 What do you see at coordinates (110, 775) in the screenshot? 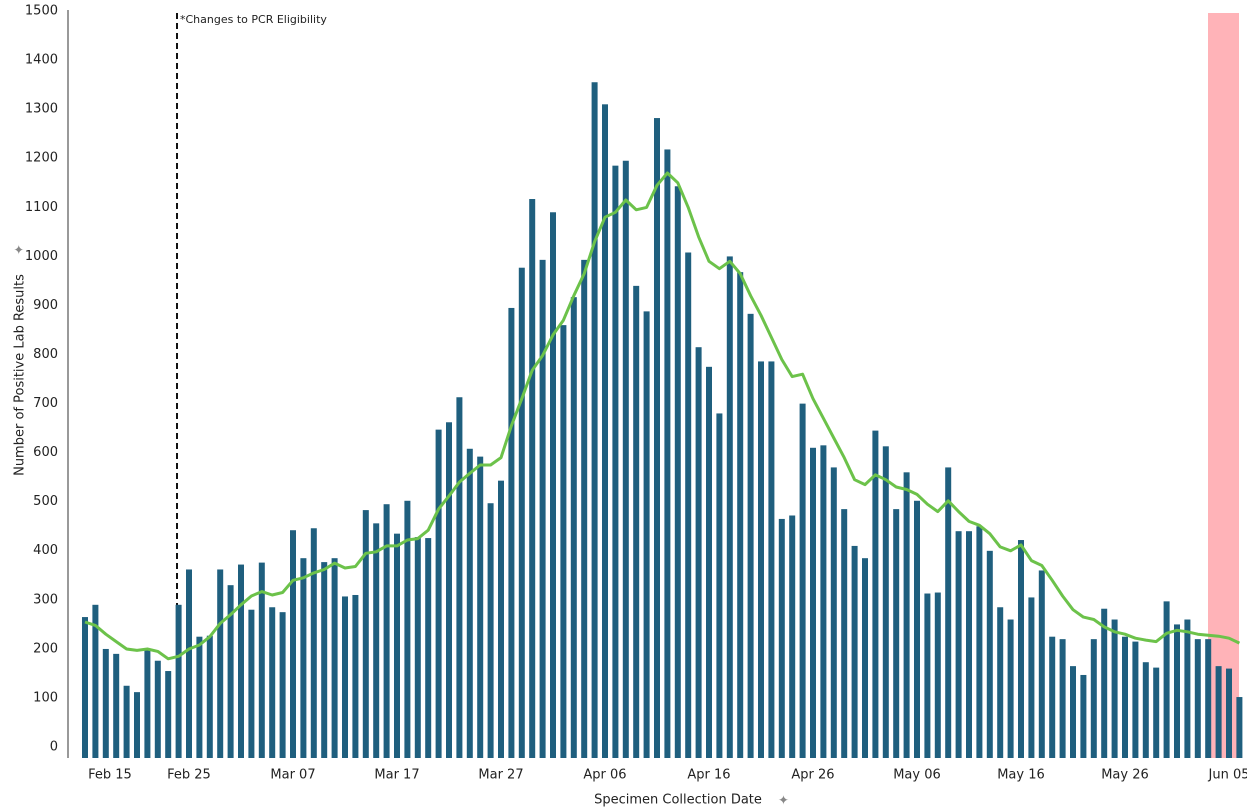
I see `x-tick-label: Feb 15` at bounding box center [110, 775].